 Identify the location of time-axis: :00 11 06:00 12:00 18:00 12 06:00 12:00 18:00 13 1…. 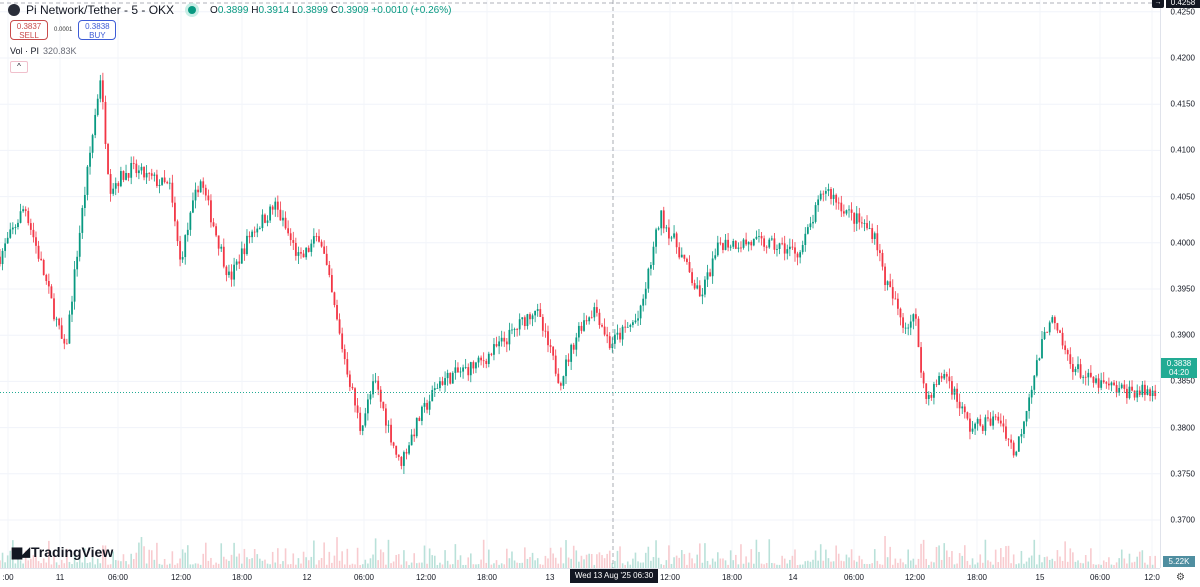
(580, 577).